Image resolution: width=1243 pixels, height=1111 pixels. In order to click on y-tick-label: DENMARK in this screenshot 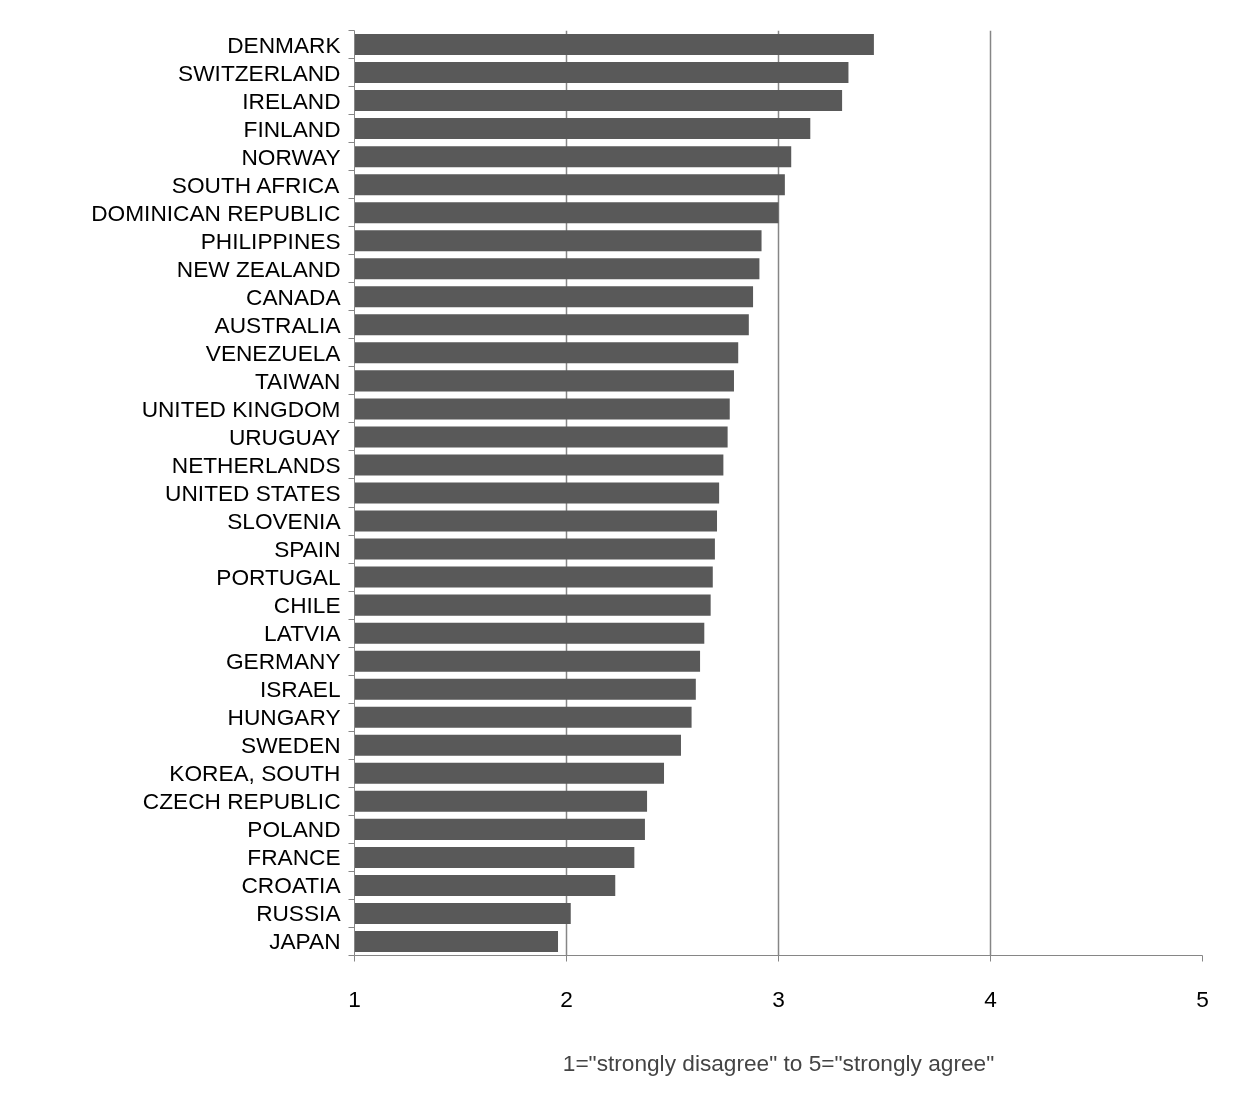, I will do `click(284, 44)`.